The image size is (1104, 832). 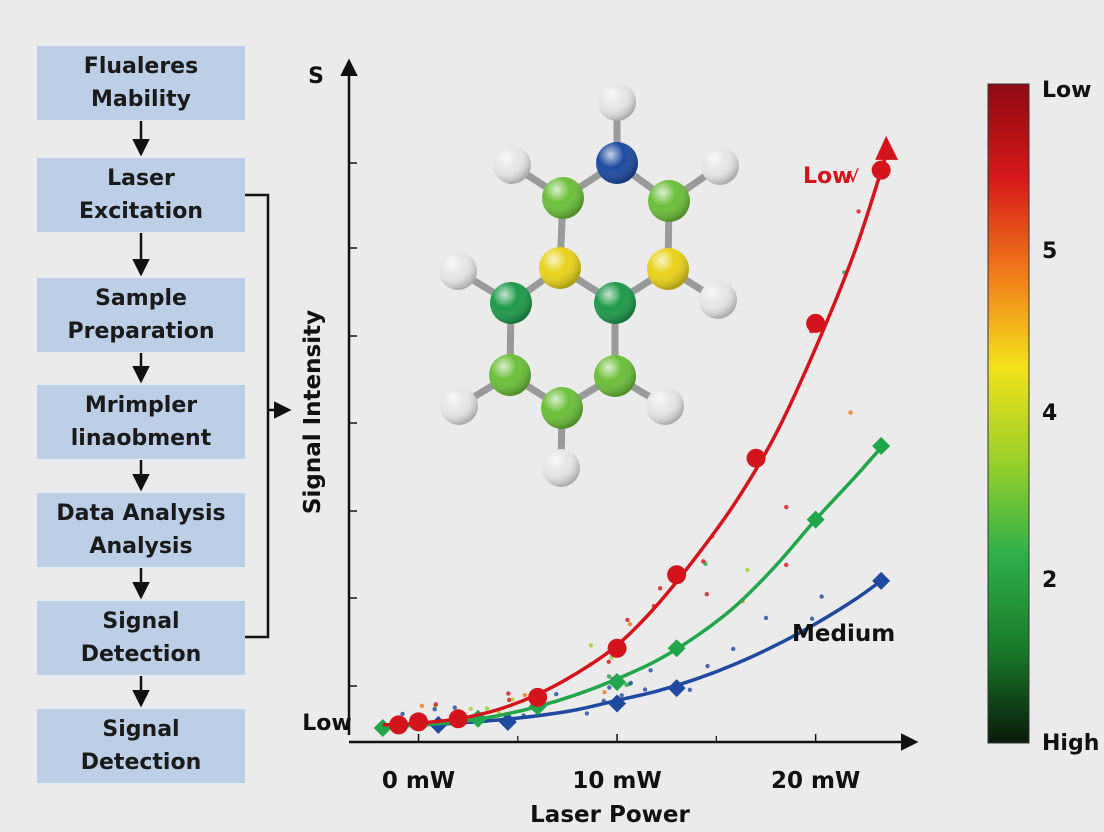 What do you see at coordinates (326, 723) in the screenshot?
I see `y-bottom-label: Low` at bounding box center [326, 723].